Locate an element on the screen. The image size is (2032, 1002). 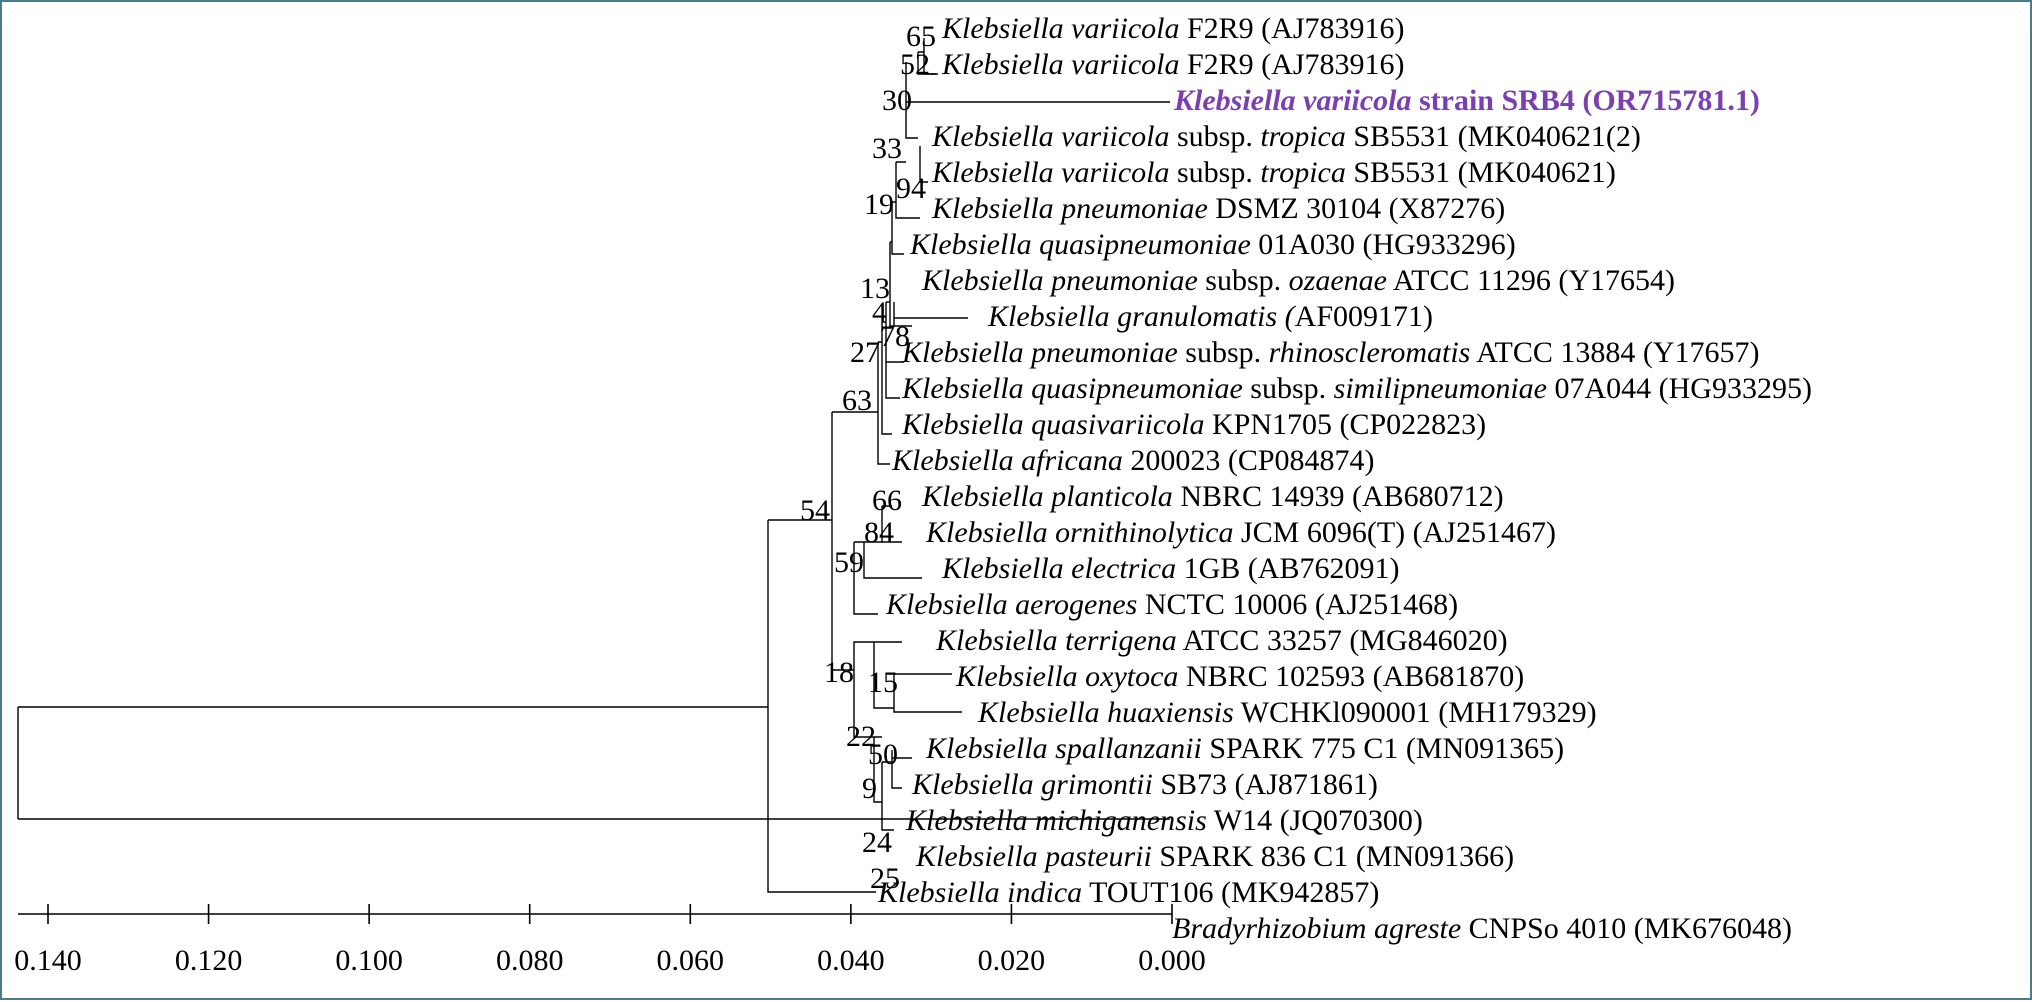
bootstrap-value: 19 is located at coordinates (879, 204).